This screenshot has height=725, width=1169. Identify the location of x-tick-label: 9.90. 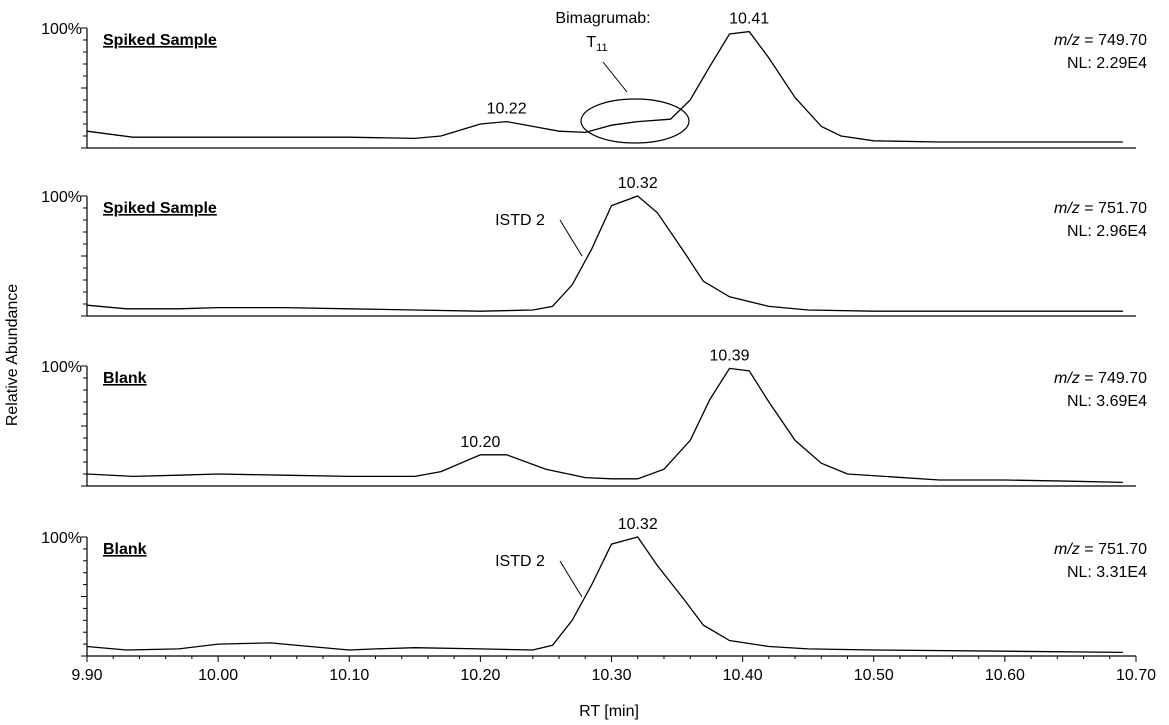
(86, 675).